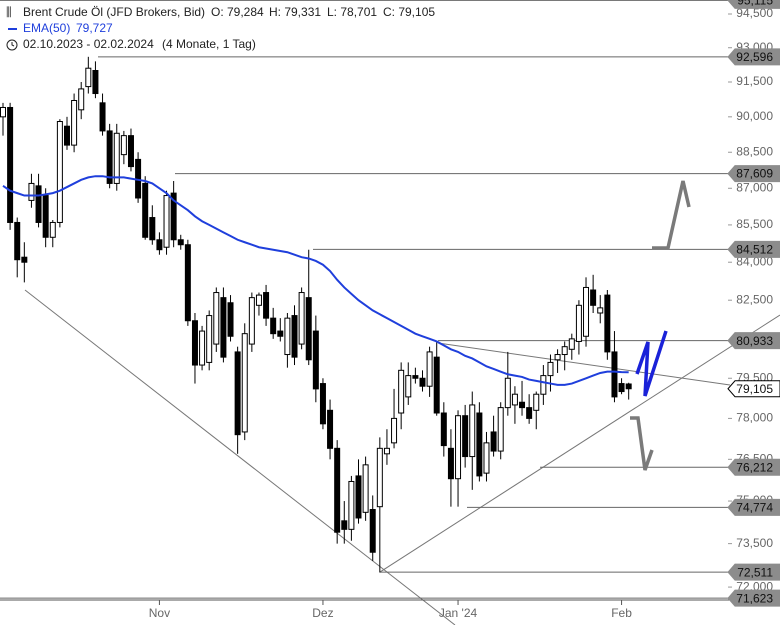  Describe the element at coordinates (114, 12) in the screenshot. I see `title: Brent Crude Öl (JFD Brokers, Bid)` at that location.